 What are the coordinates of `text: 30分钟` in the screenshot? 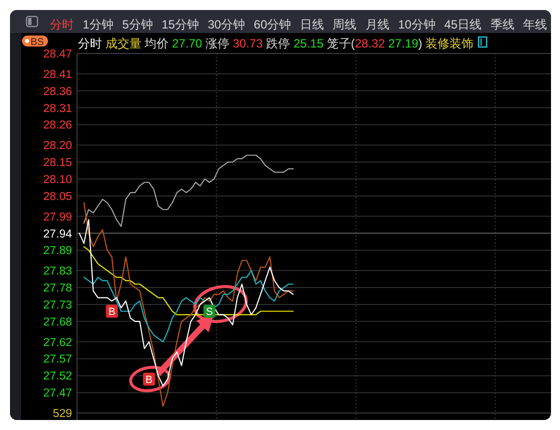 It's located at (227, 25).